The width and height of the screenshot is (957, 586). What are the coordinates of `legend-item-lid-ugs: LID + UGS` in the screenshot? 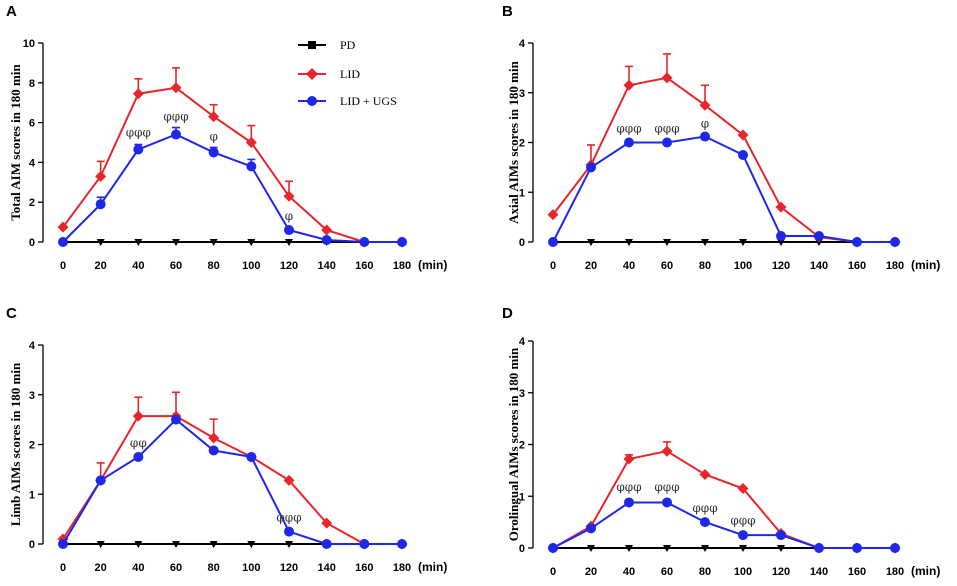 It's located at (347, 101).